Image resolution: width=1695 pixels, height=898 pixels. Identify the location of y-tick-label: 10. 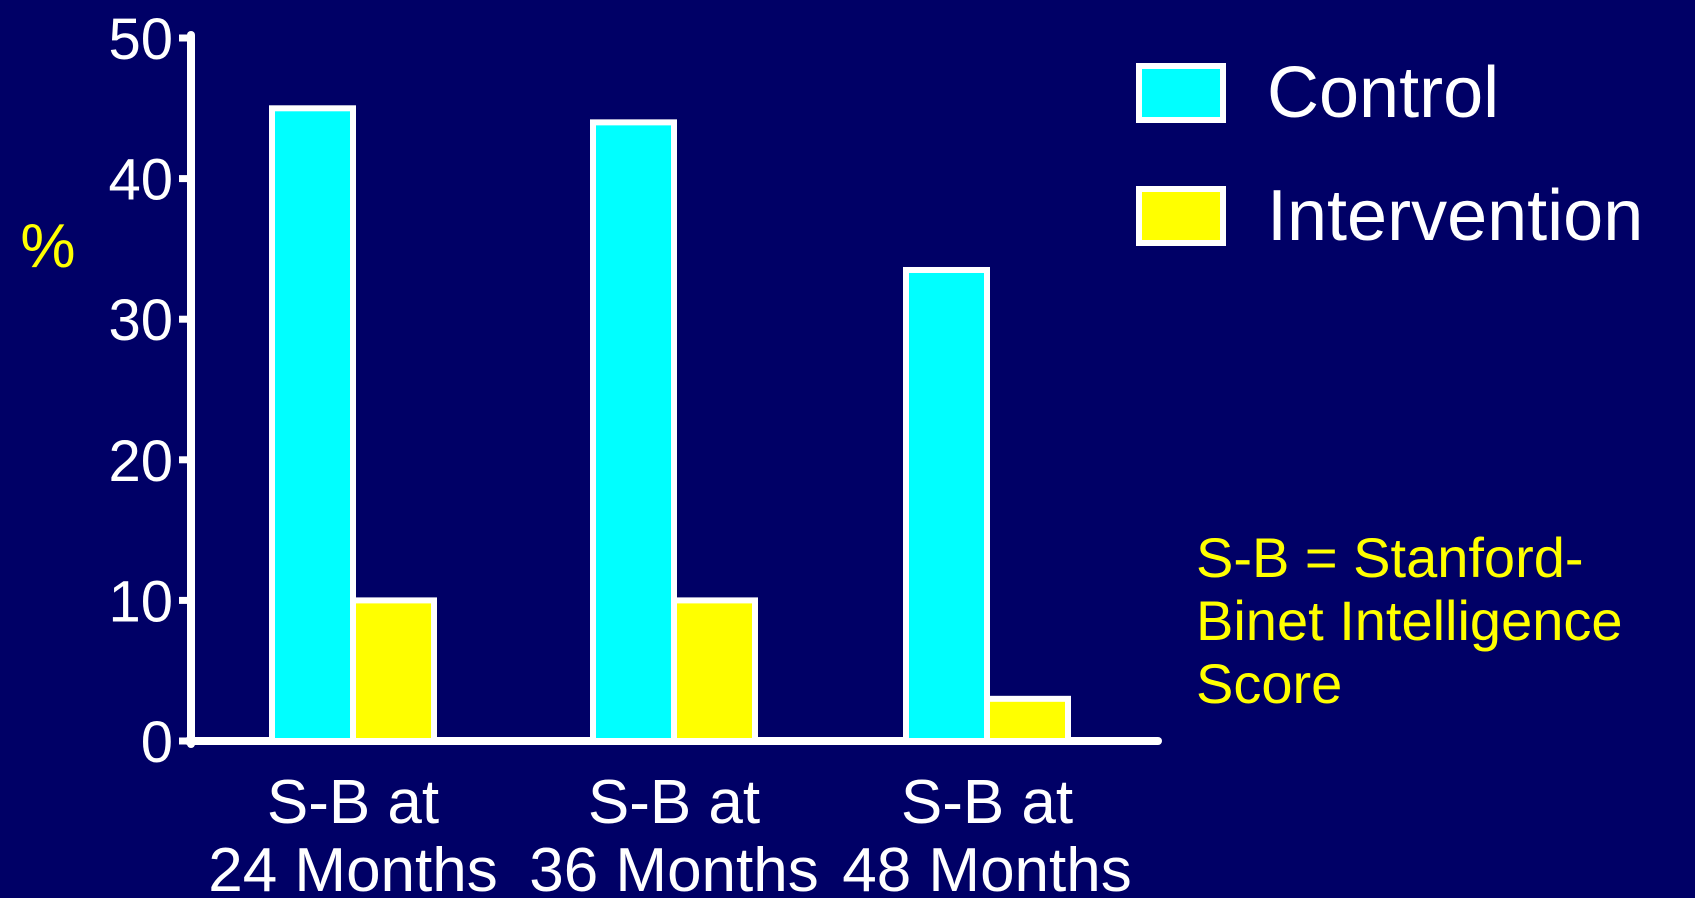
(140, 601).